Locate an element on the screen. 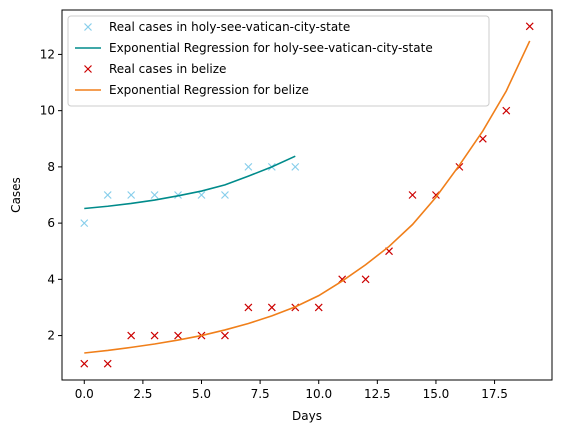  series-2-point-6-stroke-b is located at coordinates (225, 335).